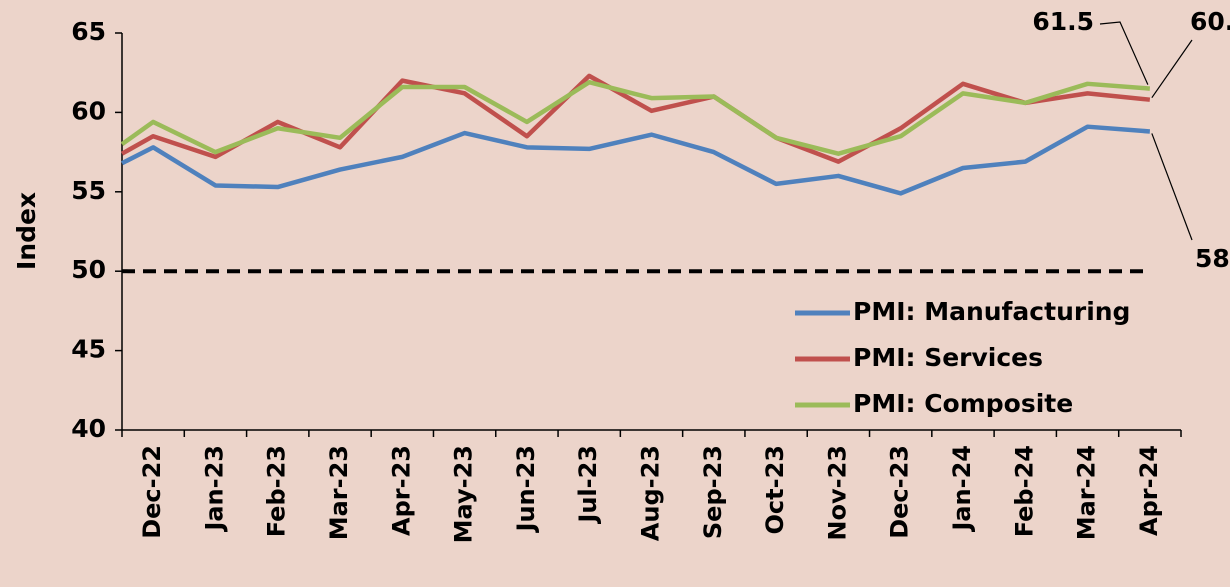  Describe the element at coordinates (948, 357) in the screenshot. I see `legend-label: PMI: Services` at that location.